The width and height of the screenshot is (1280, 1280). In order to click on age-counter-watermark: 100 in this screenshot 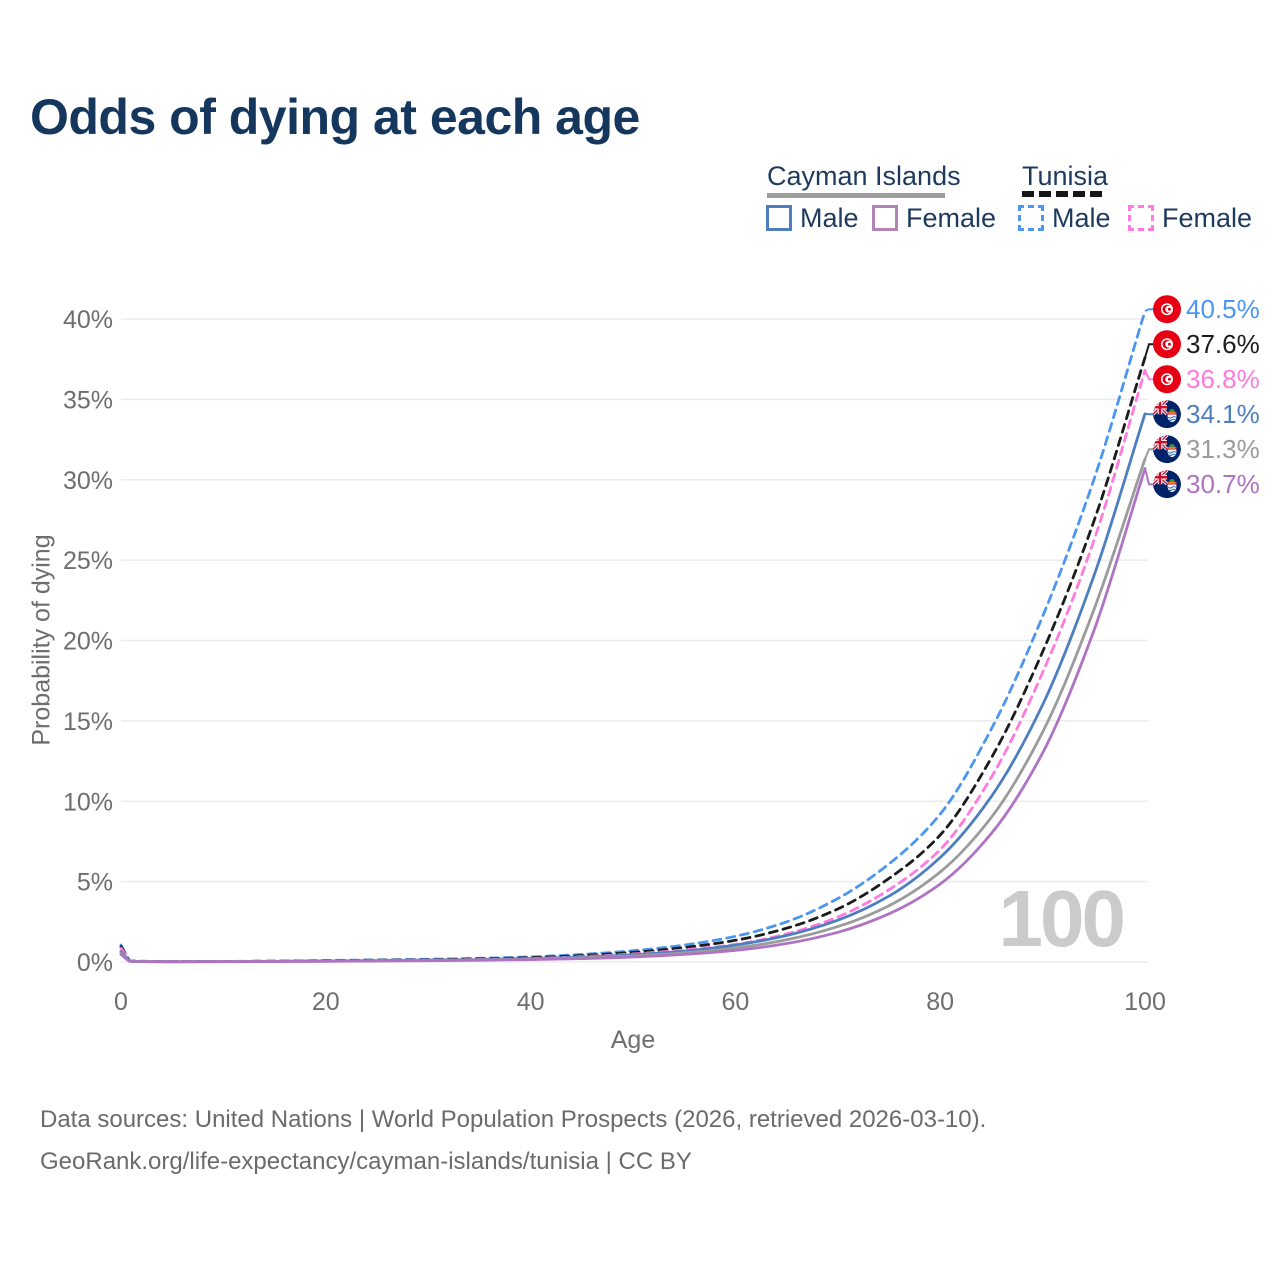, I will do `click(1061, 918)`.